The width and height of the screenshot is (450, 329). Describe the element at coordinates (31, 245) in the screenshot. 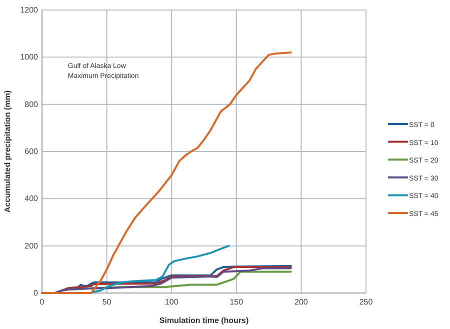

I see `y-tick-label: 200` at that location.